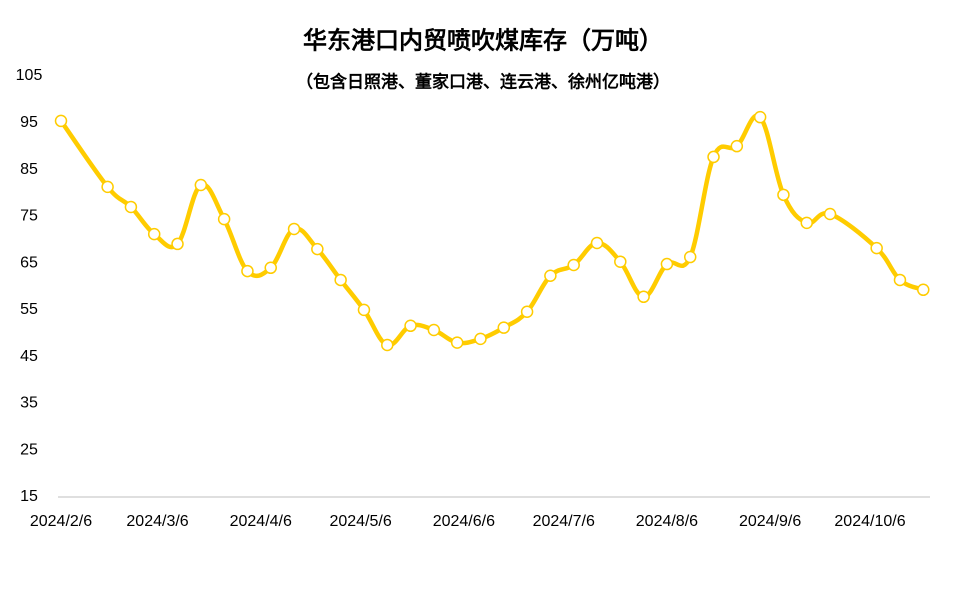  Describe the element at coordinates (29, 356) in the screenshot. I see `y-tick-label: 45` at that location.